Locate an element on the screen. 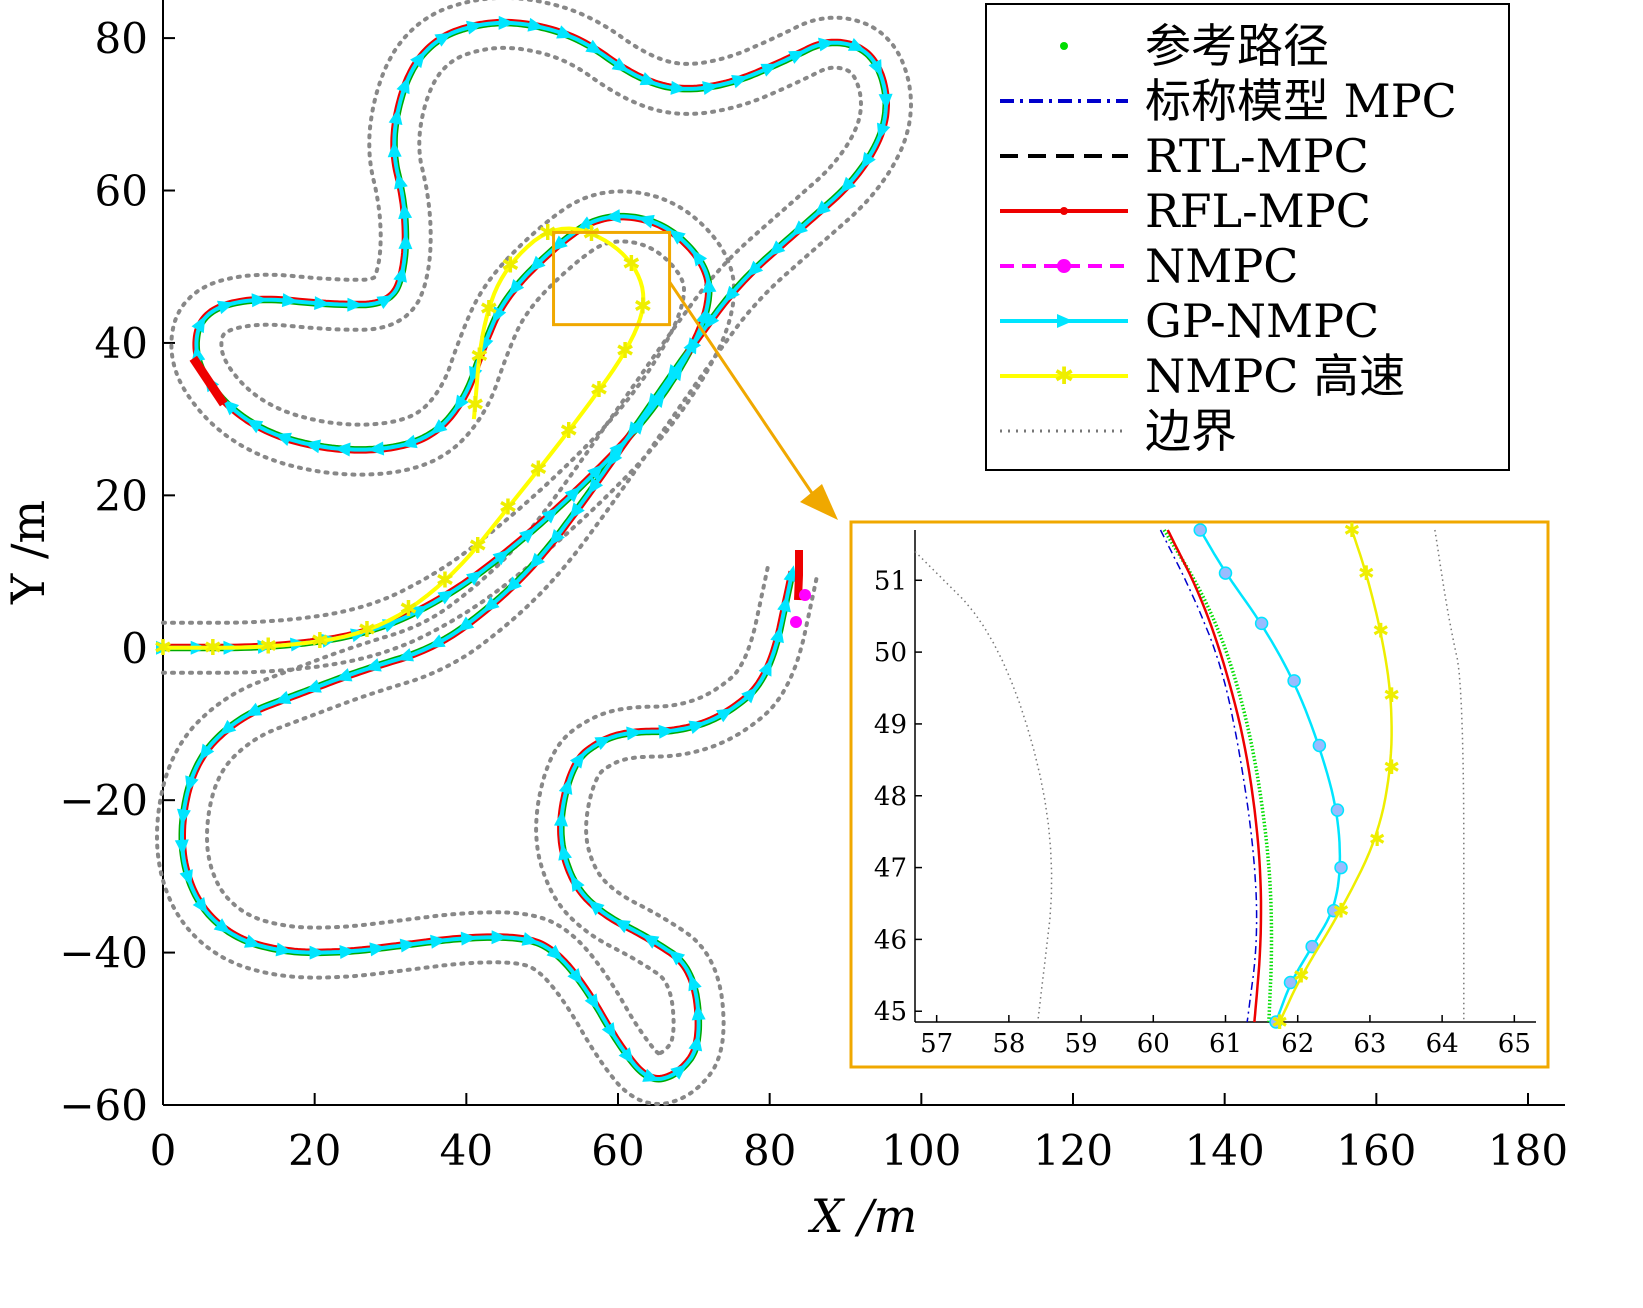 The image size is (1643, 1308). zoom-callout is located at coordinates (695, 375).